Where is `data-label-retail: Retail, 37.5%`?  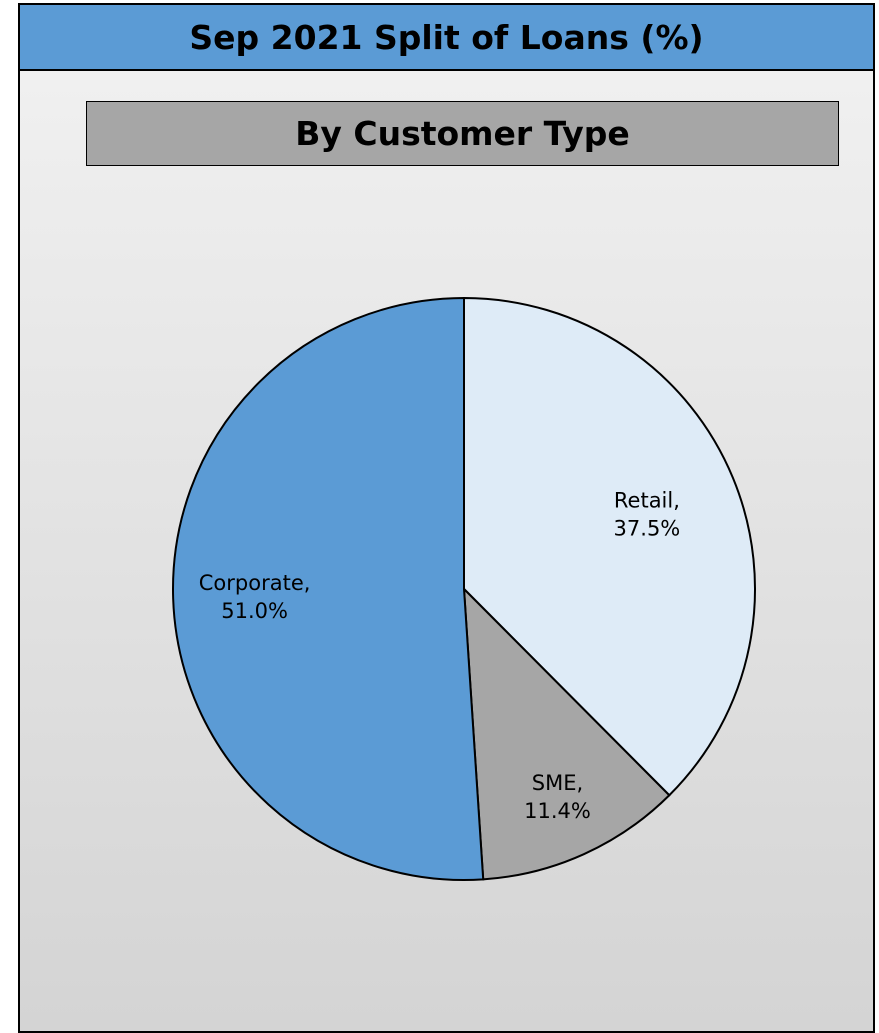 data-label-retail: Retail, 37.5% is located at coordinates (647, 514).